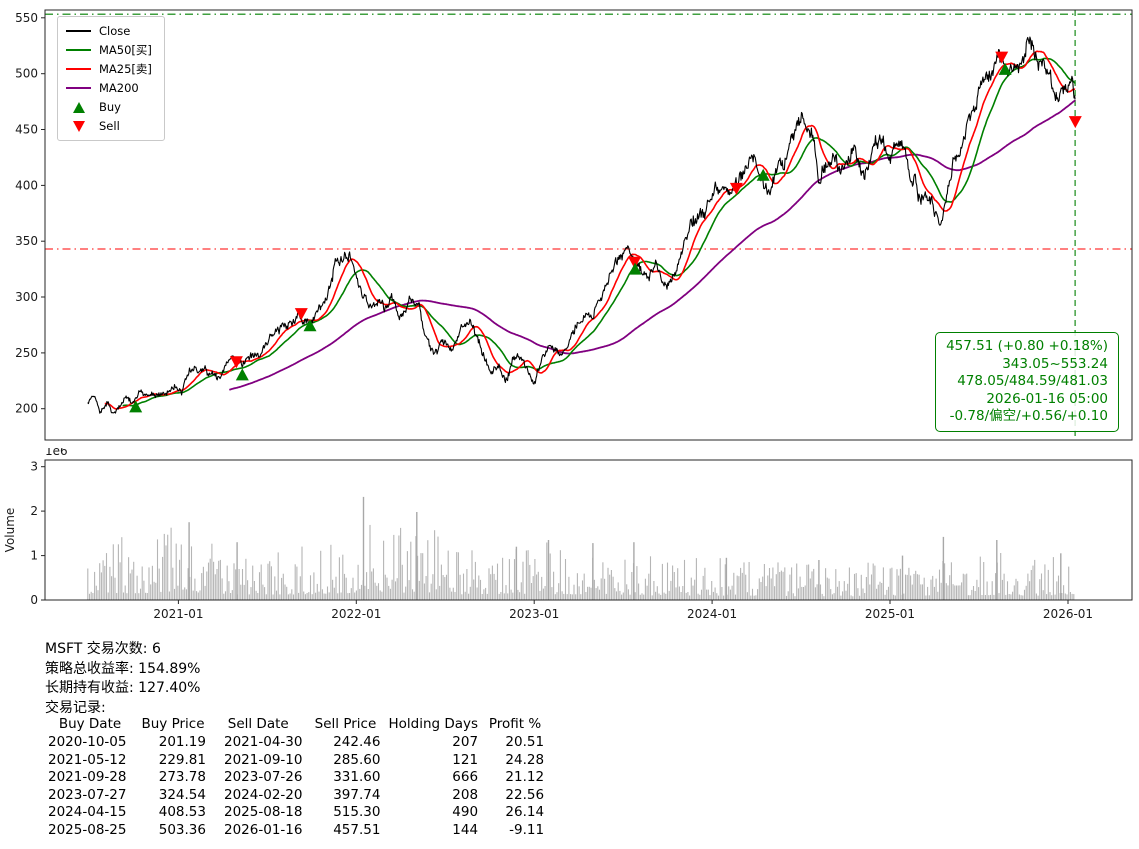 The height and width of the screenshot is (849, 1139). I want to click on volume-axis-label: Volume, so click(10, 530).